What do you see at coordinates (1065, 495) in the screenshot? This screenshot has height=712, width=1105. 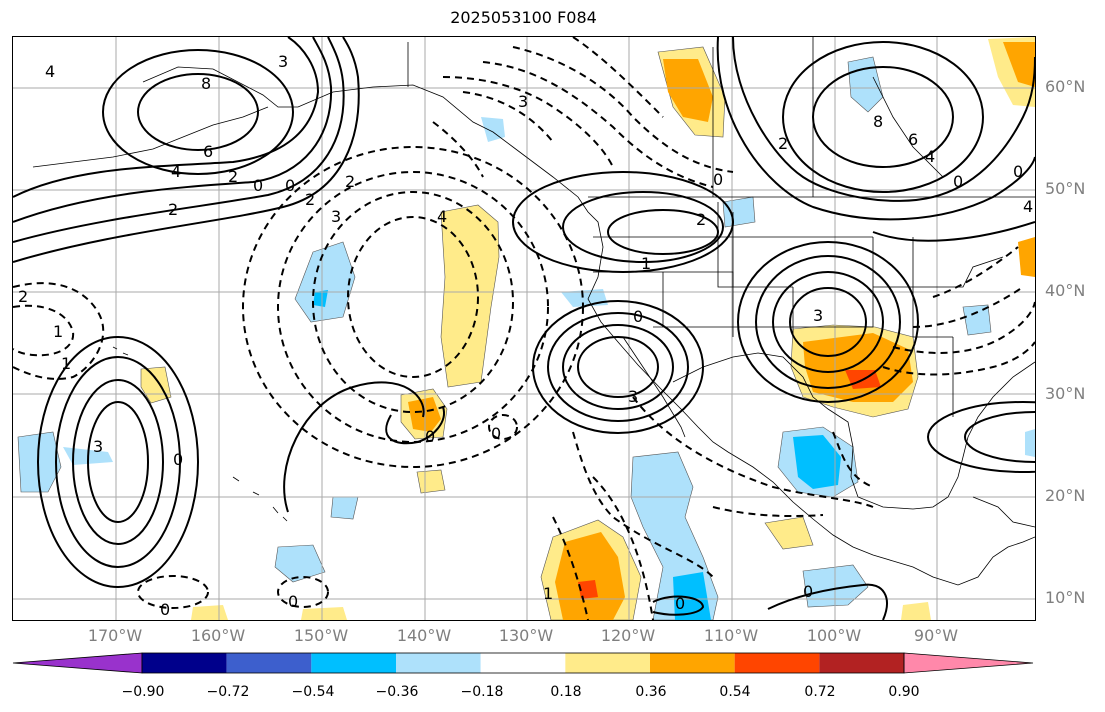 I see `lat-label: 20°N` at bounding box center [1065, 495].